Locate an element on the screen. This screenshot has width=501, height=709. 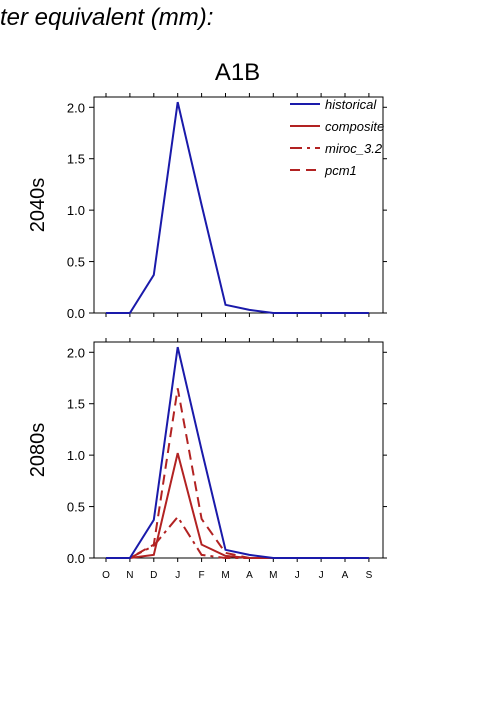
x-tick-label: F is located at coordinates (202, 575).